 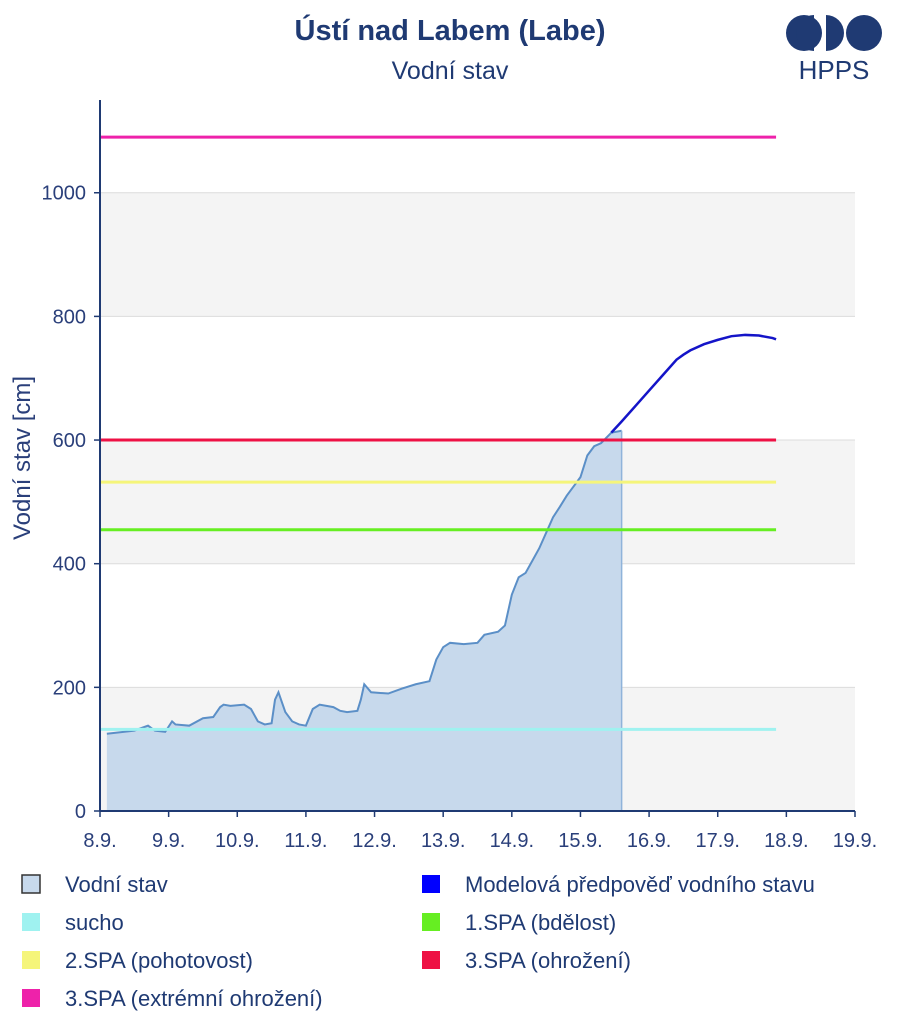 What do you see at coordinates (540, 922) in the screenshot?
I see `legend-label-3: 1.SPA (bdělost)` at bounding box center [540, 922].